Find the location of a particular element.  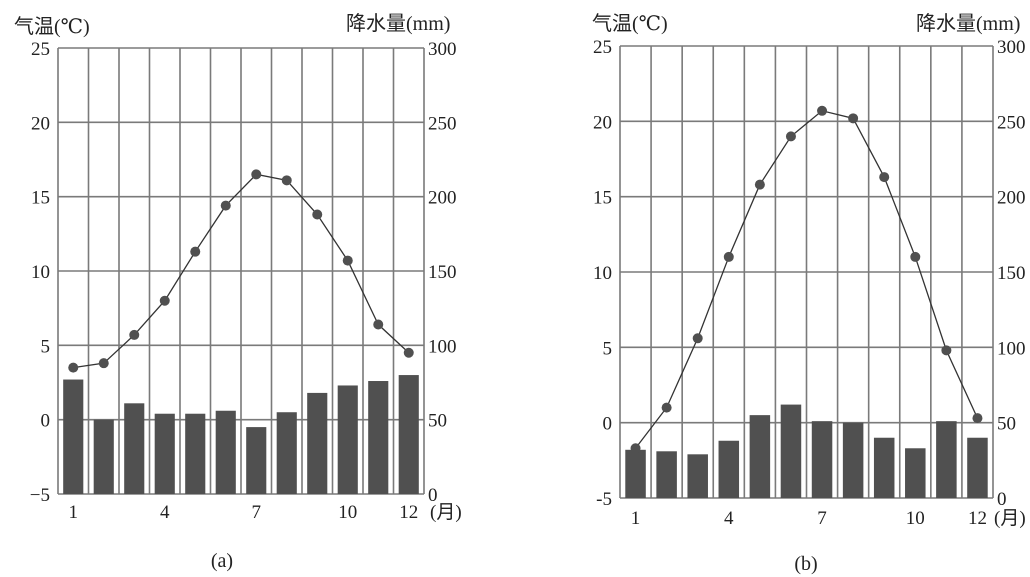

chart-caption: (b) is located at coordinates (805, 564).